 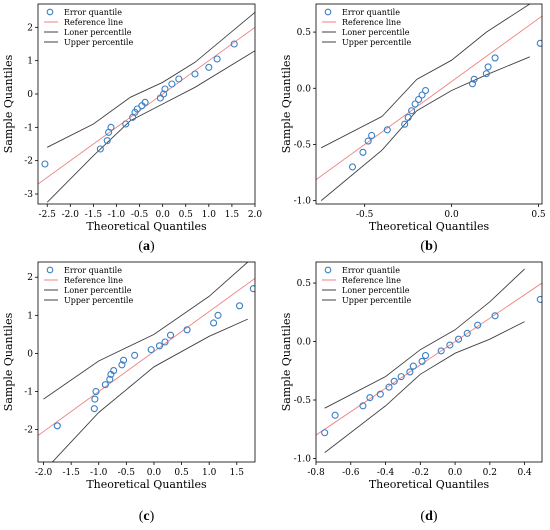 I want to click on y-tick-label: -3, so click(x=28, y=195).